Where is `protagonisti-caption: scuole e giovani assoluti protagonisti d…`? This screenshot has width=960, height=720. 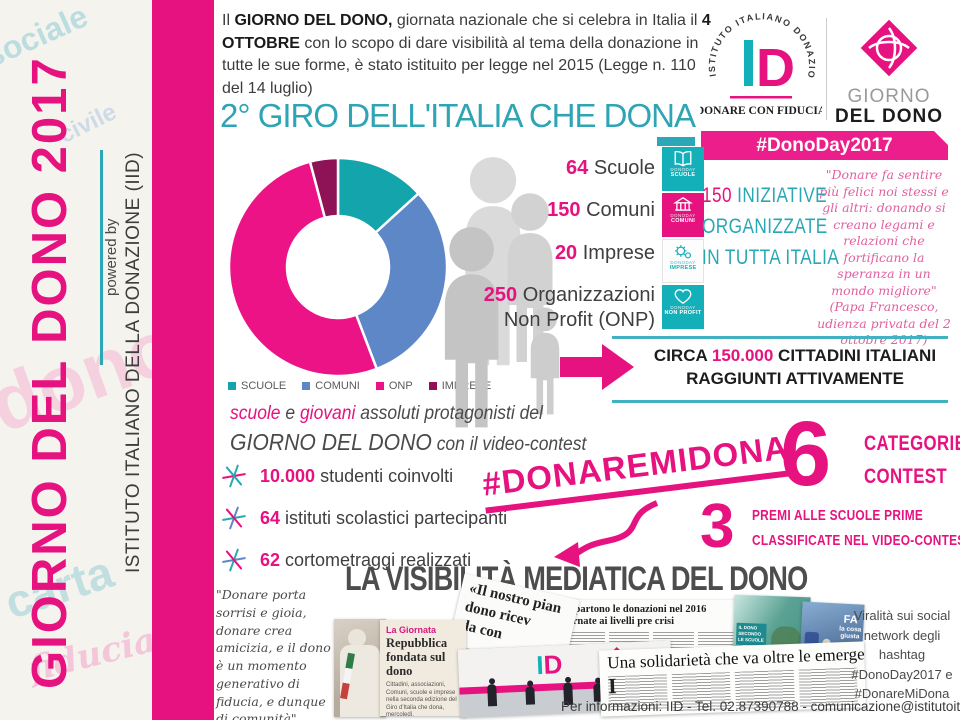
protagonisti-caption: scuole e giovani assoluti protagonisti d… is located at coordinates (408, 430).